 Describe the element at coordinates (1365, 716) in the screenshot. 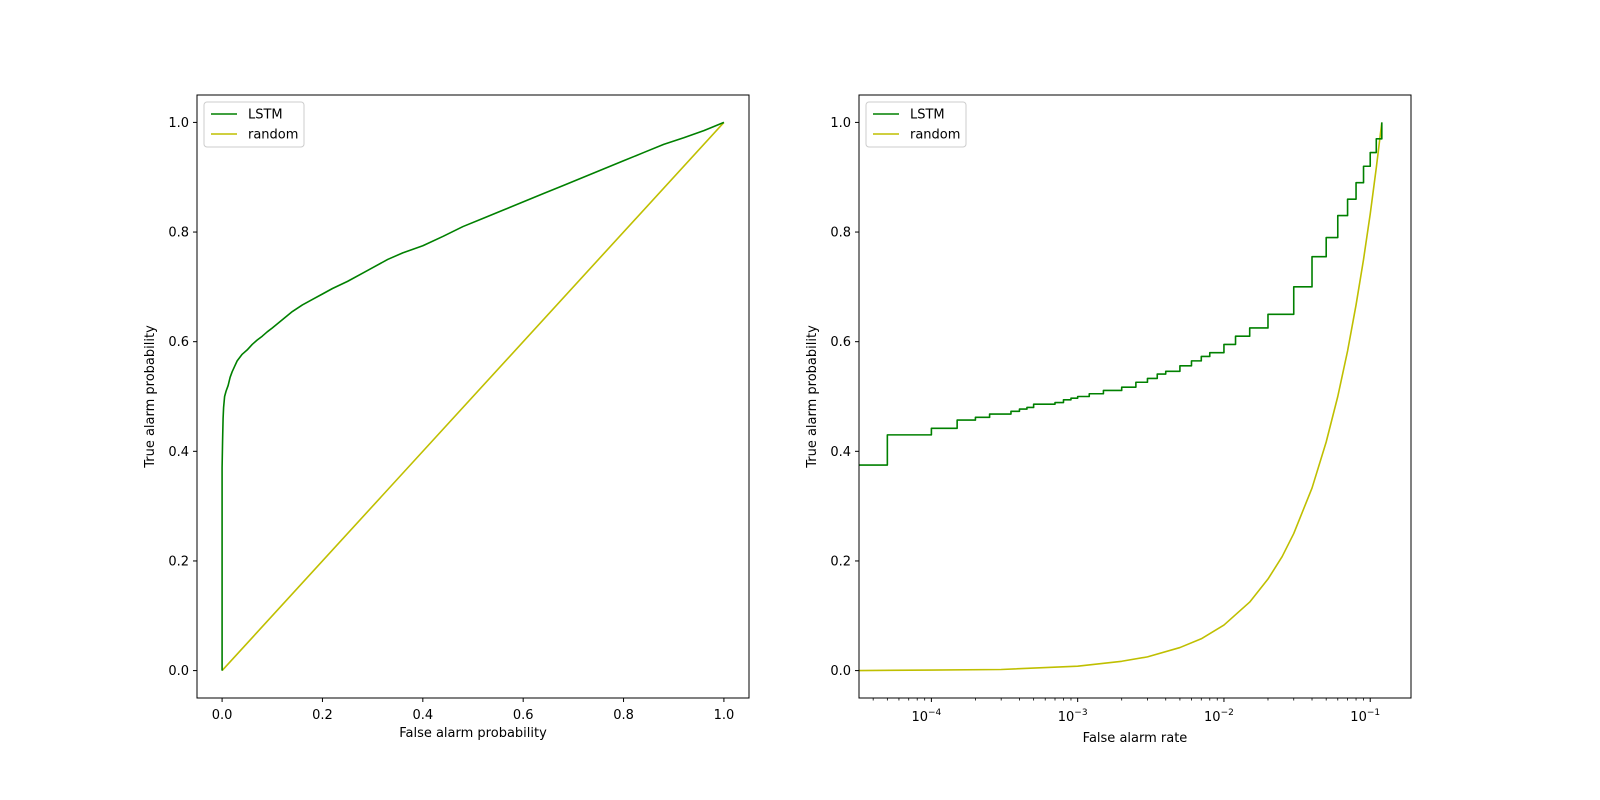

I see `x-tick-label: 10⁻¹` at that location.